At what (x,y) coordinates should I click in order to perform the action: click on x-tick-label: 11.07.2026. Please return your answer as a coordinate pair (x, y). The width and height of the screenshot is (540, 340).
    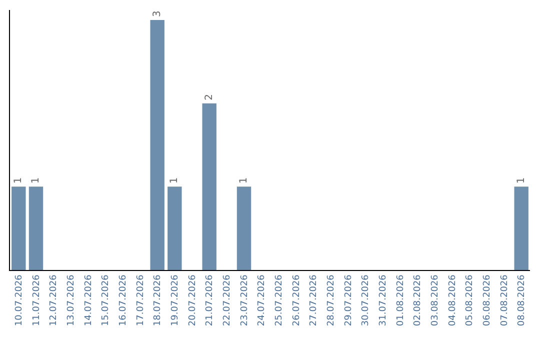
    Looking at the image, I should click on (37, 300).